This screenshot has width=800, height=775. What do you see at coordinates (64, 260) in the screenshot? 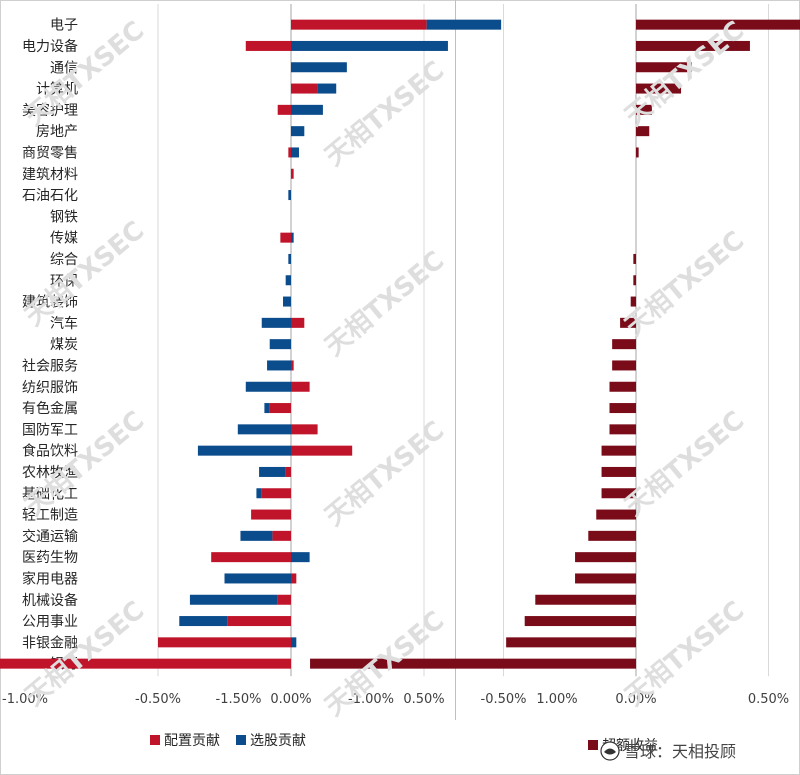
I see `category-label: 综合` at bounding box center [64, 260].